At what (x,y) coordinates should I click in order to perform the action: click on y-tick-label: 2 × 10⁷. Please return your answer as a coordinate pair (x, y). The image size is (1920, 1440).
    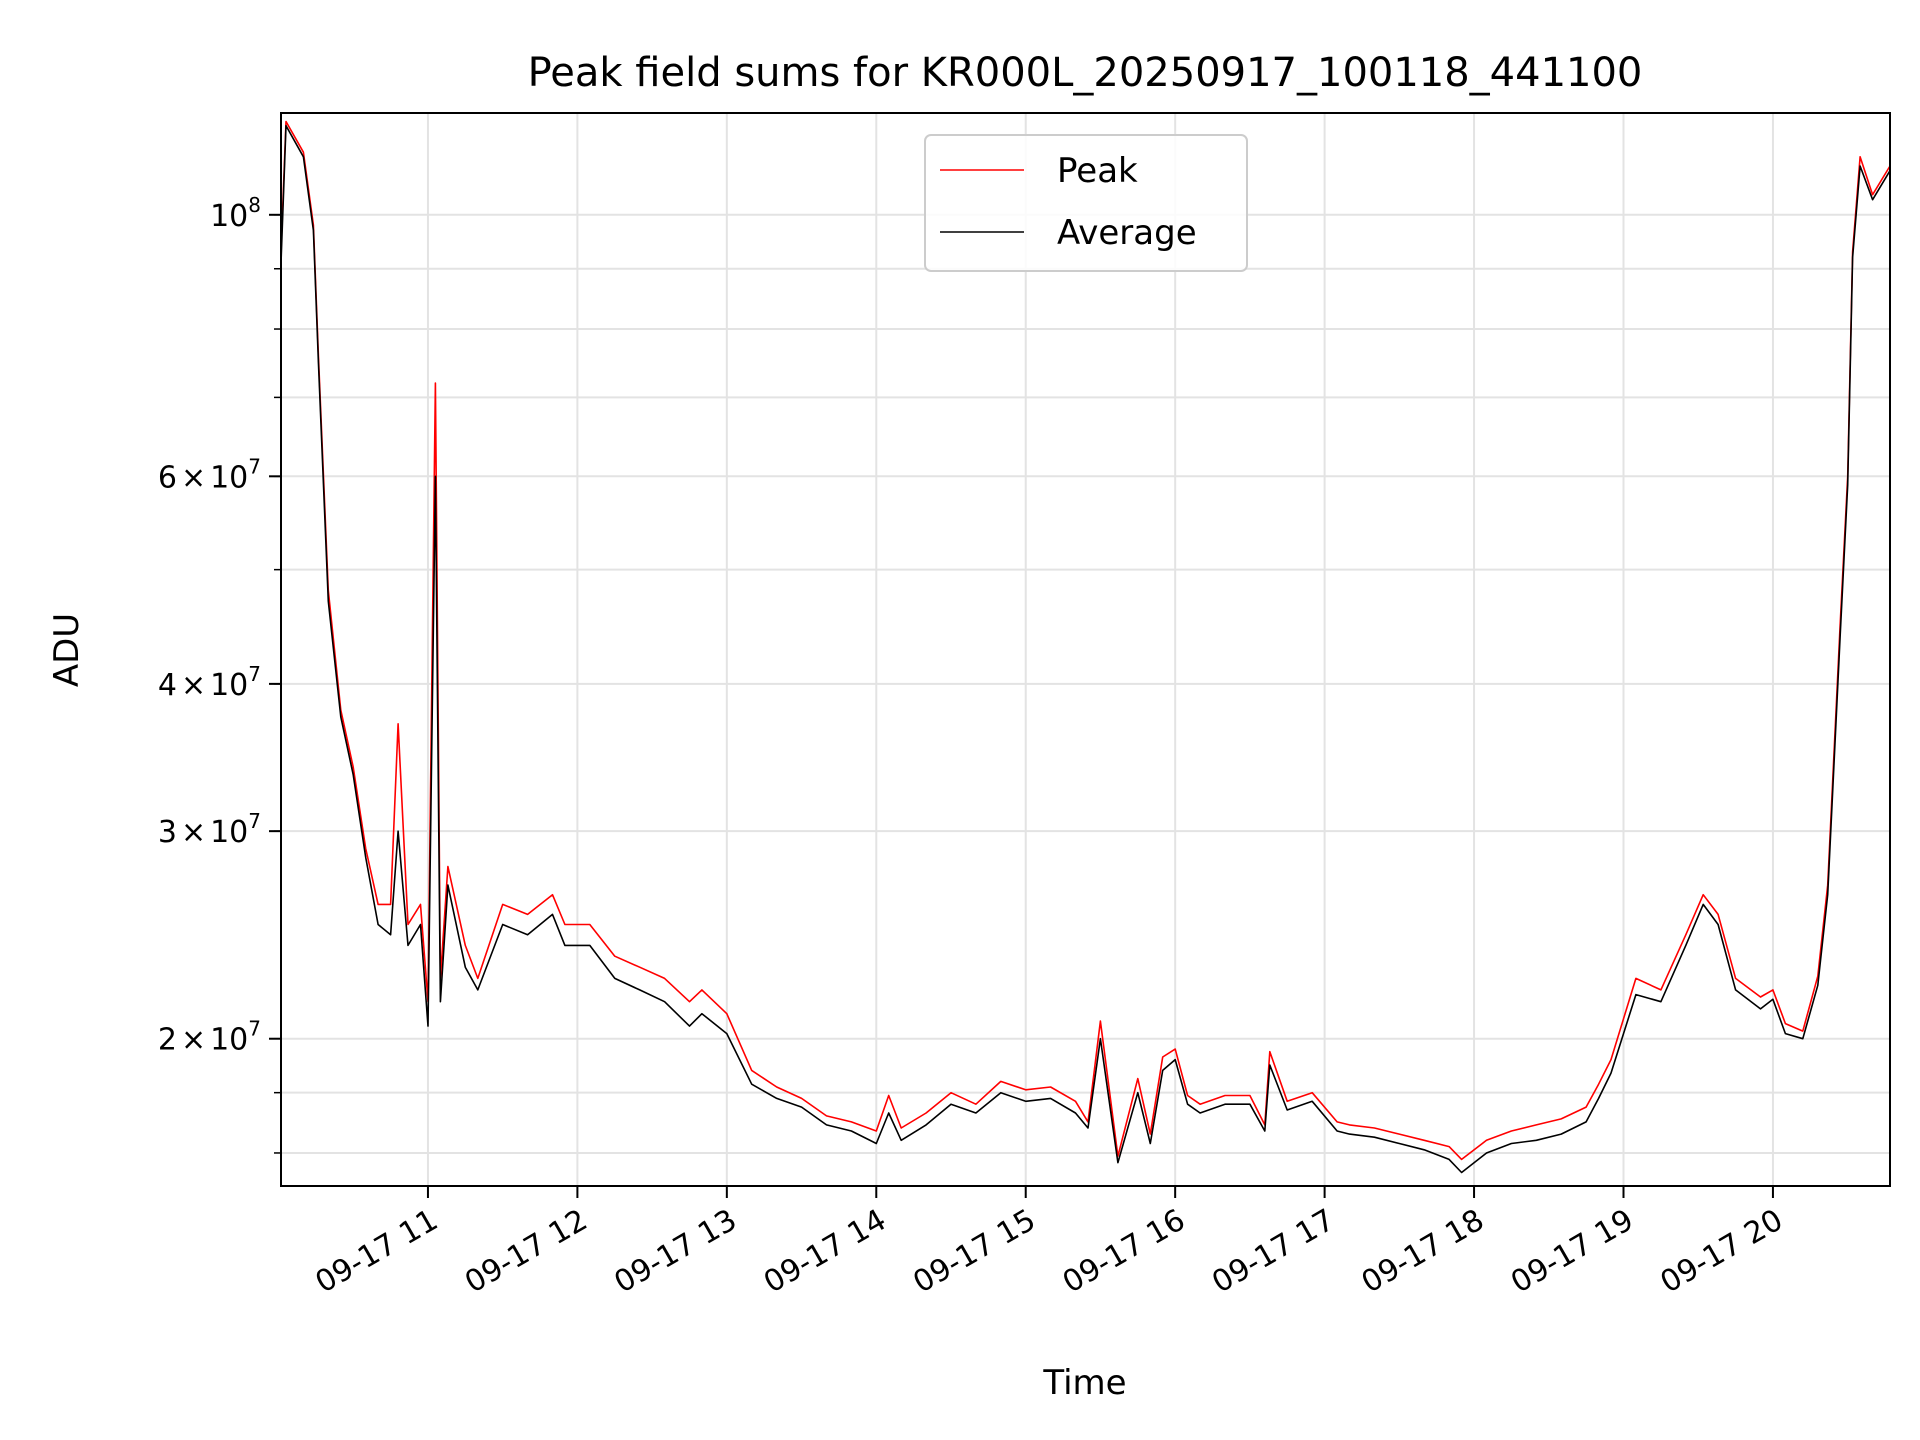
    Looking at the image, I should click on (209, 1037).